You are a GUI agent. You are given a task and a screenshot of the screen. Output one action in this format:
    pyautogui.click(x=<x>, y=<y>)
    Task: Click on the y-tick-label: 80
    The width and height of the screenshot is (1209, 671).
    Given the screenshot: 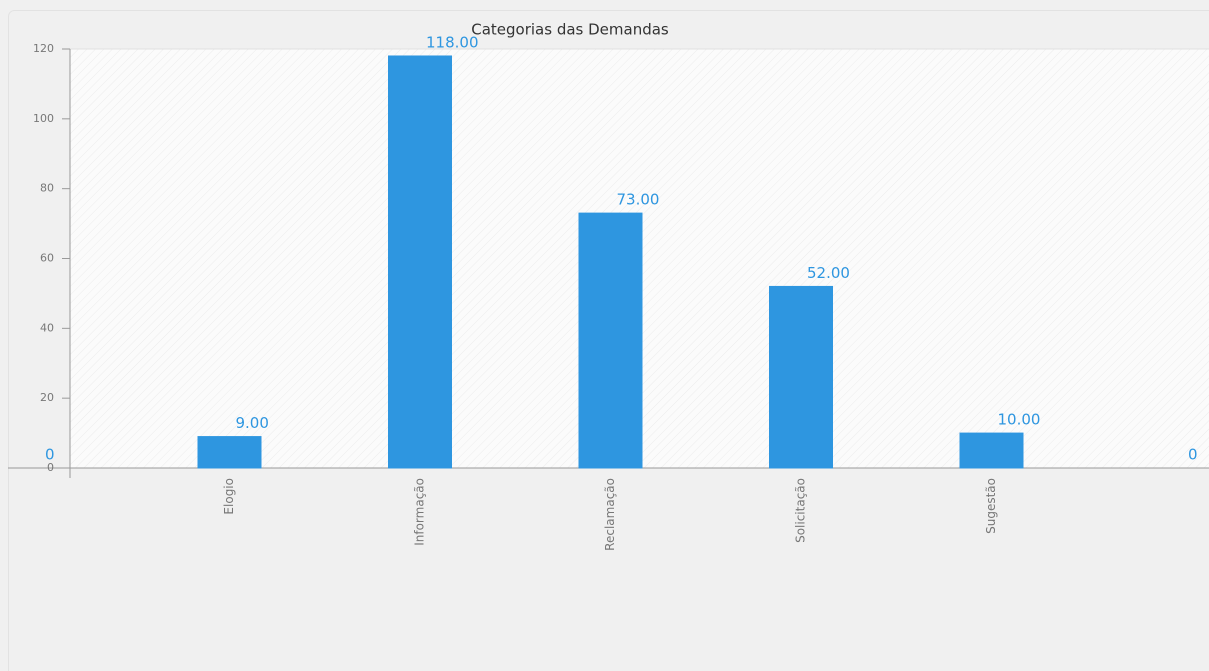 What is the action you would take?
    pyautogui.click(x=47, y=188)
    